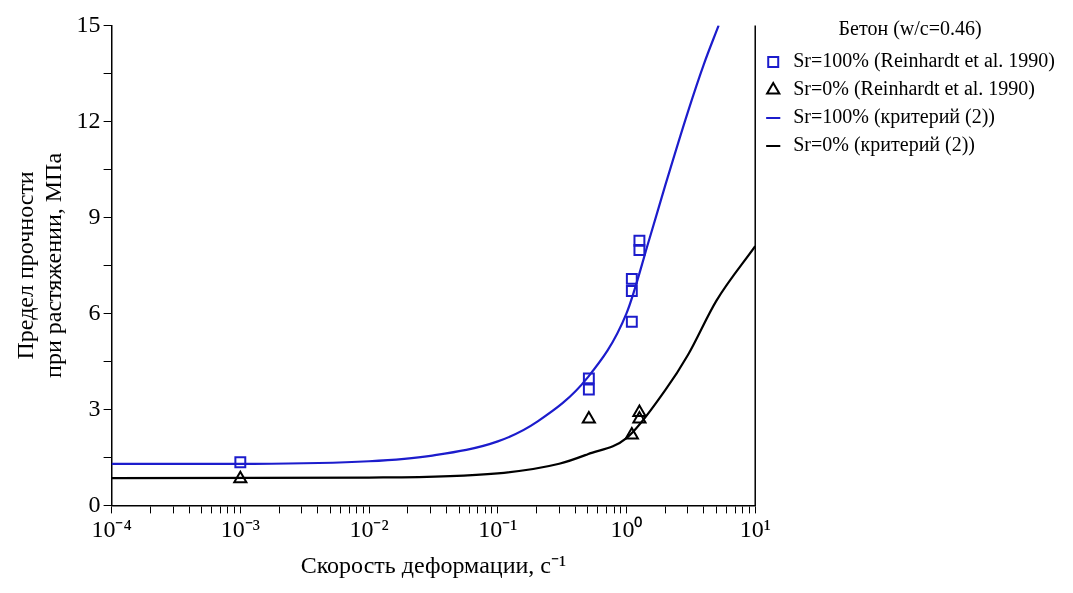  I want to click on y-axis-title: Предел прочности при растяжении, МПа, so click(39, 265).